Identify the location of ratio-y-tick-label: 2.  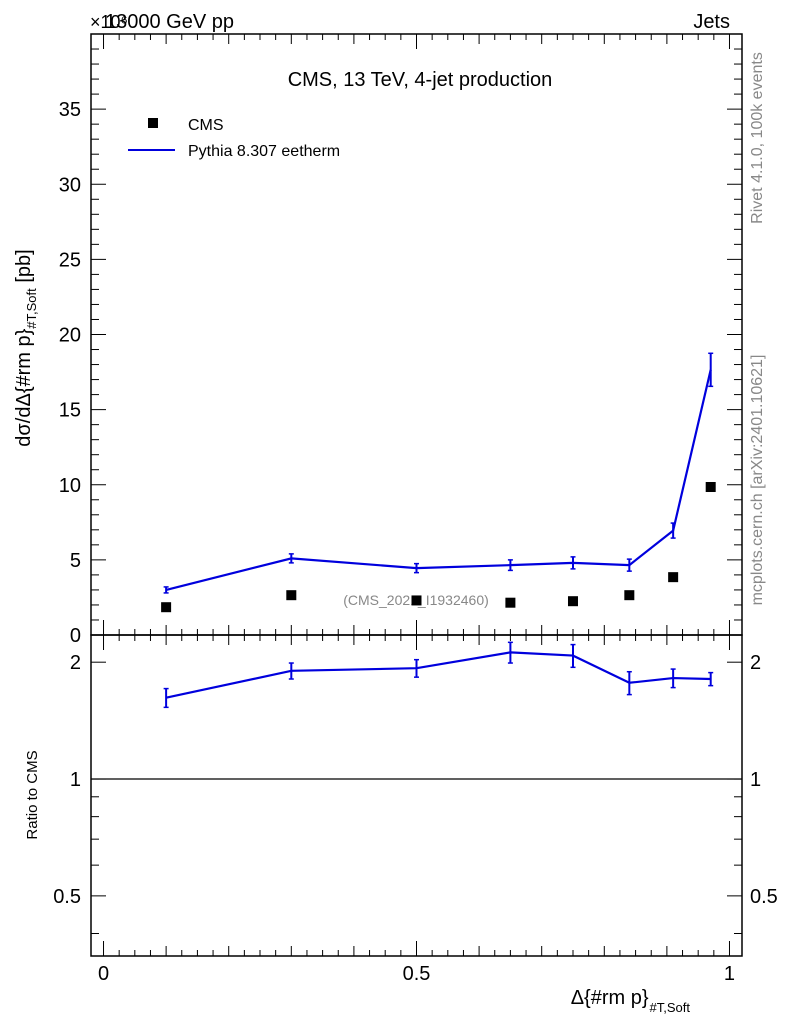
(75, 663).